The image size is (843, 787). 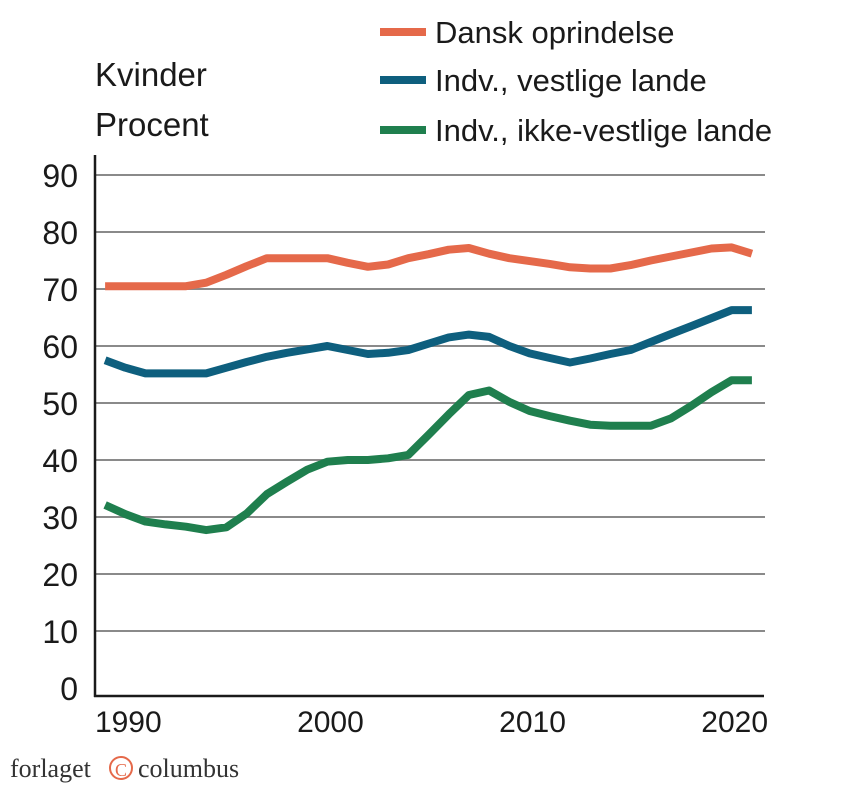 I want to click on legend-item: Dansk oprindelse, so click(x=527, y=32).